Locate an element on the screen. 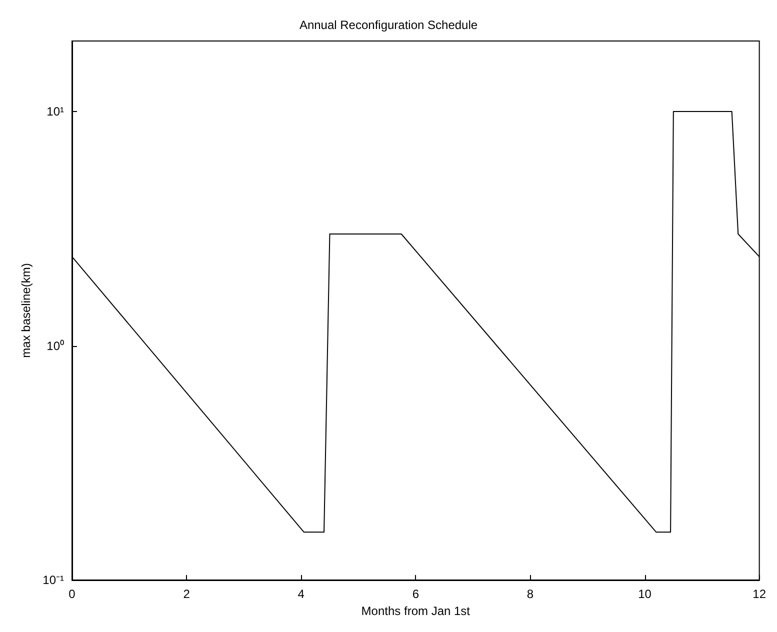  y-tick-label: 10¹ is located at coordinates (55, 111).